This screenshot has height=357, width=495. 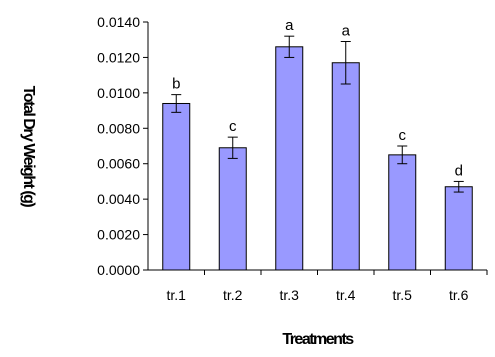 I want to click on y-tick-label: 0.0000, so click(x=118, y=270).